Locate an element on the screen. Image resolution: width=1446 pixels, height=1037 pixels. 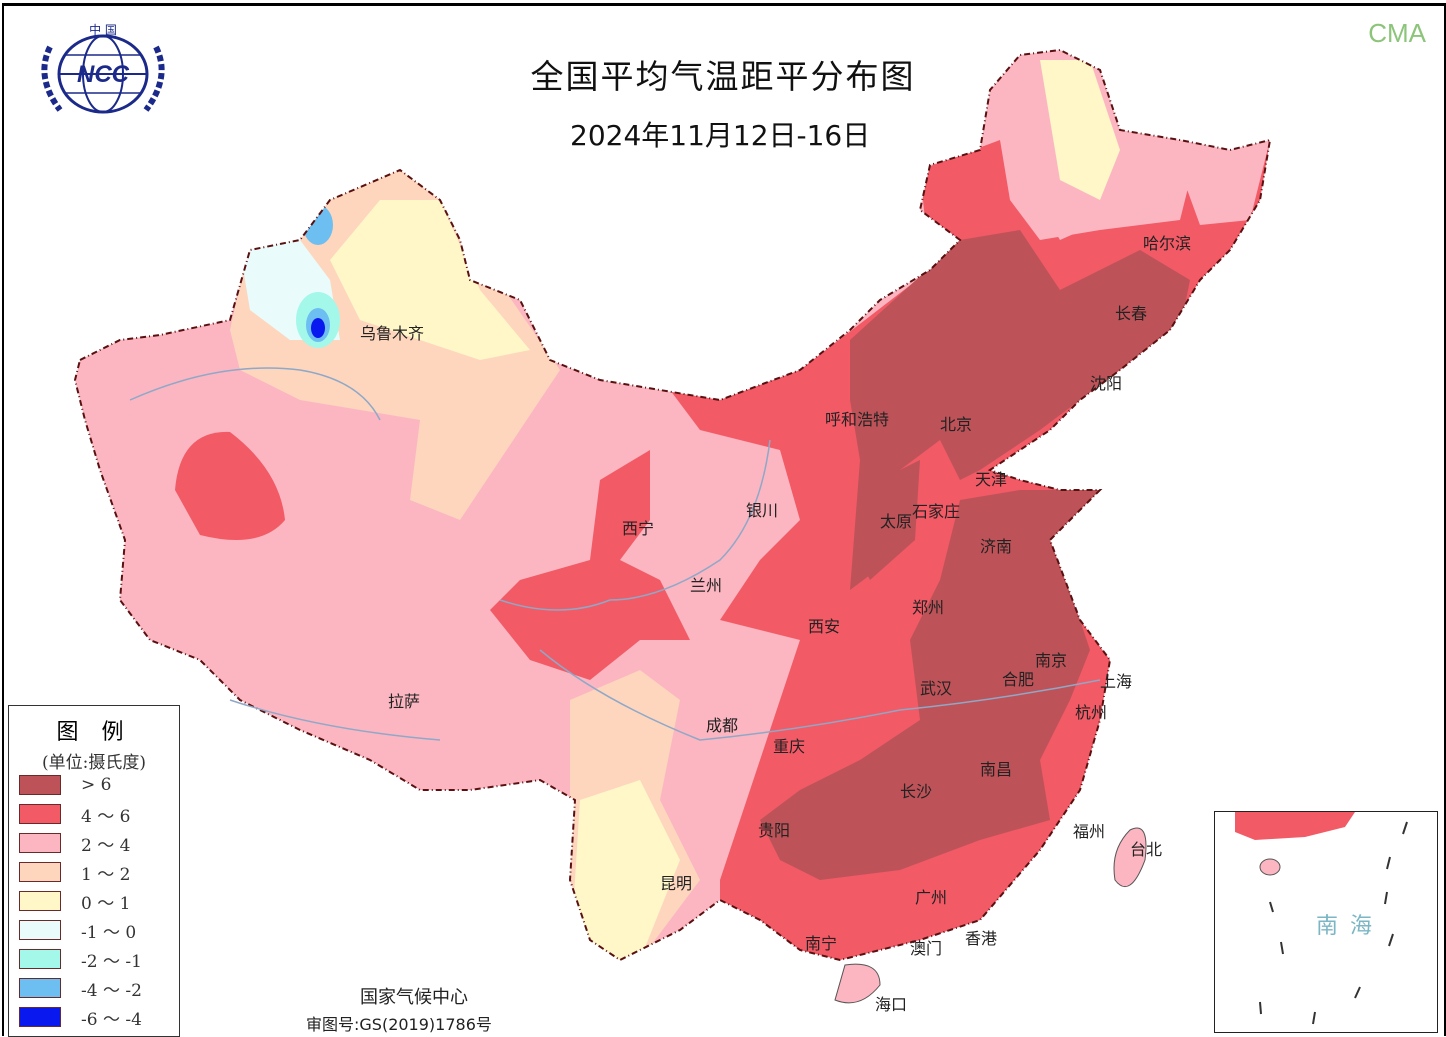
zone-gt6-central is located at coordinates (930, 685).